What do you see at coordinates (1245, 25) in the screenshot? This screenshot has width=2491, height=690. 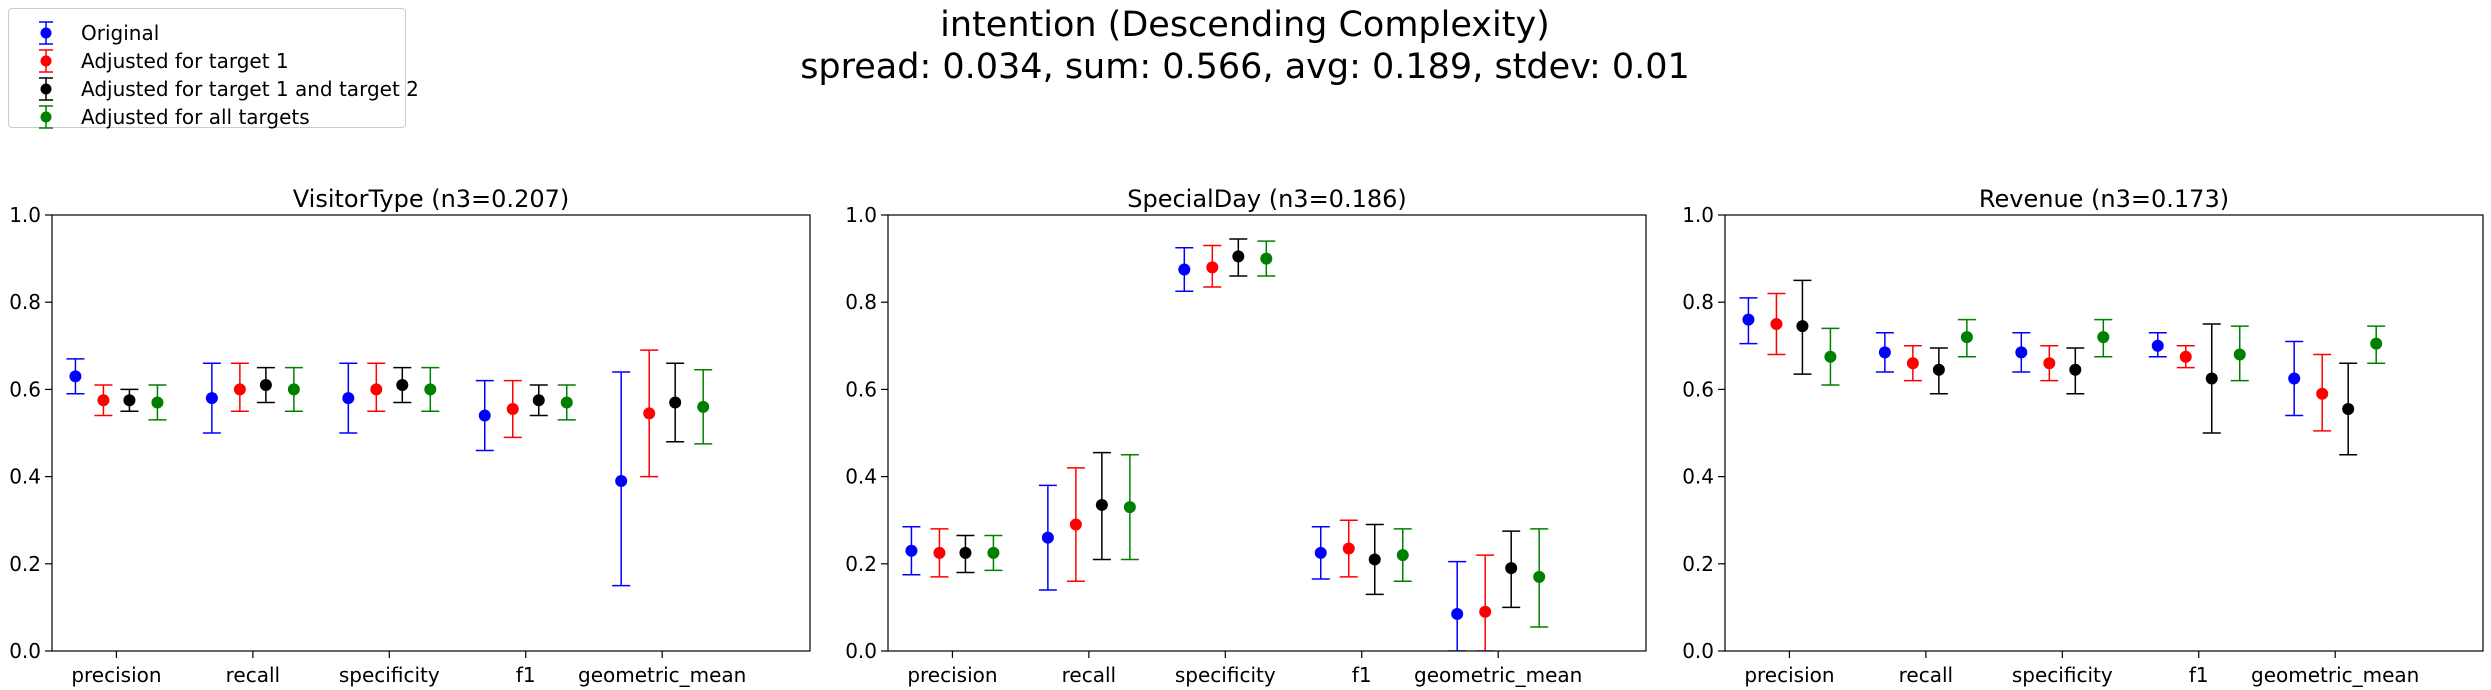 I see `figure-title-line-1: intention (Descending Complexity)` at bounding box center [1245, 25].